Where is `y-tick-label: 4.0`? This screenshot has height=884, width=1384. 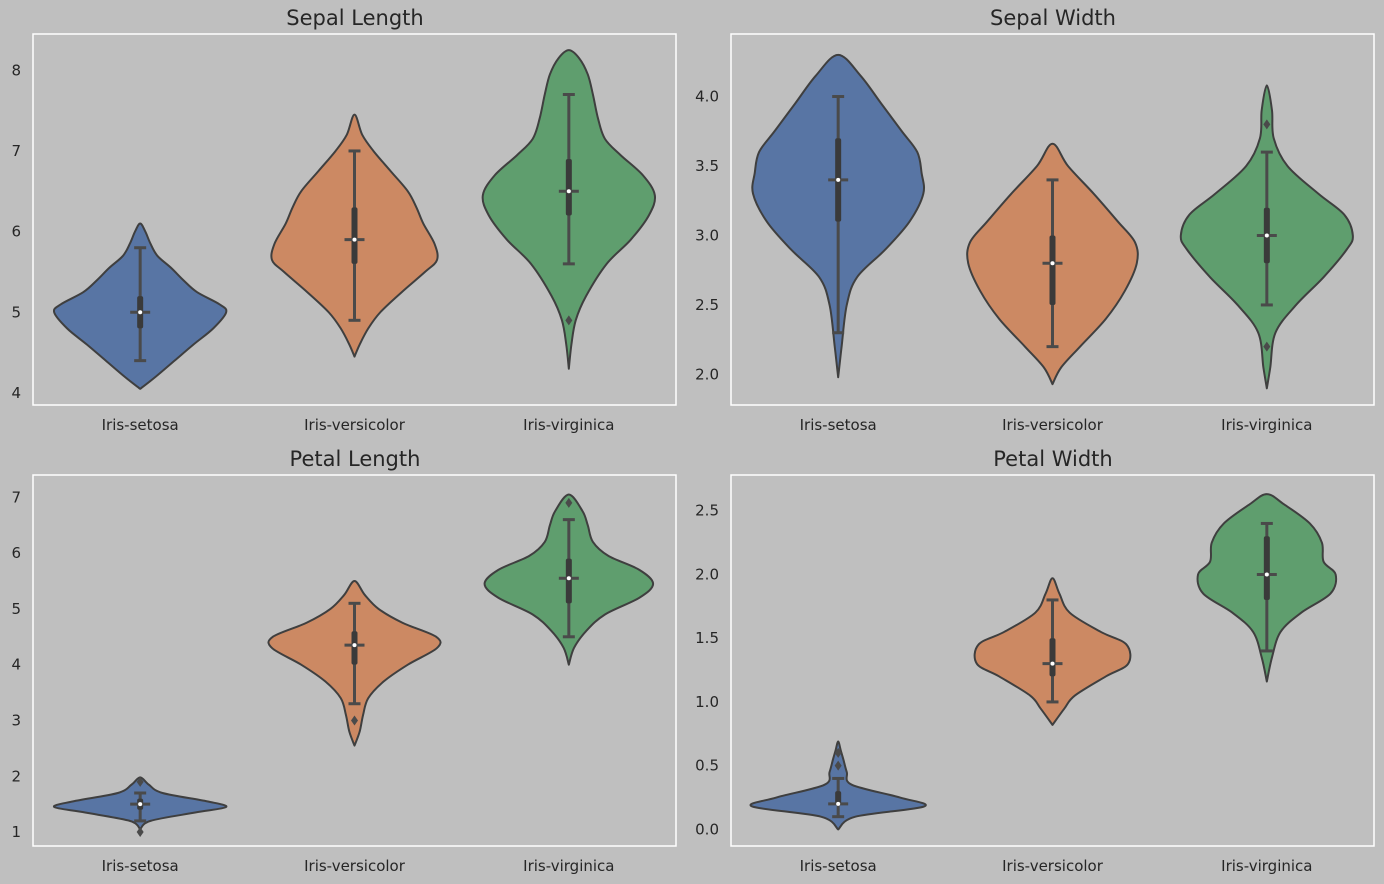
y-tick-label: 4.0 is located at coordinates (707, 97).